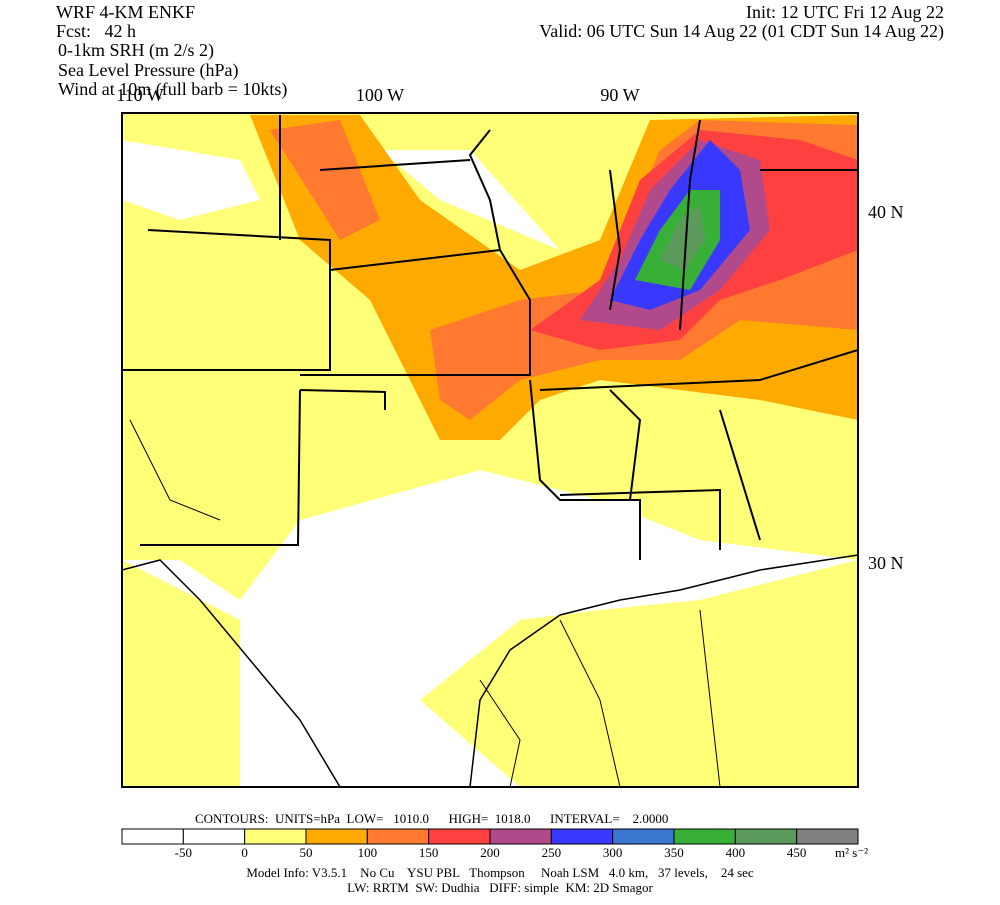 This screenshot has width=1000, height=905. I want to click on lat-label: 40 N, so click(886, 212).